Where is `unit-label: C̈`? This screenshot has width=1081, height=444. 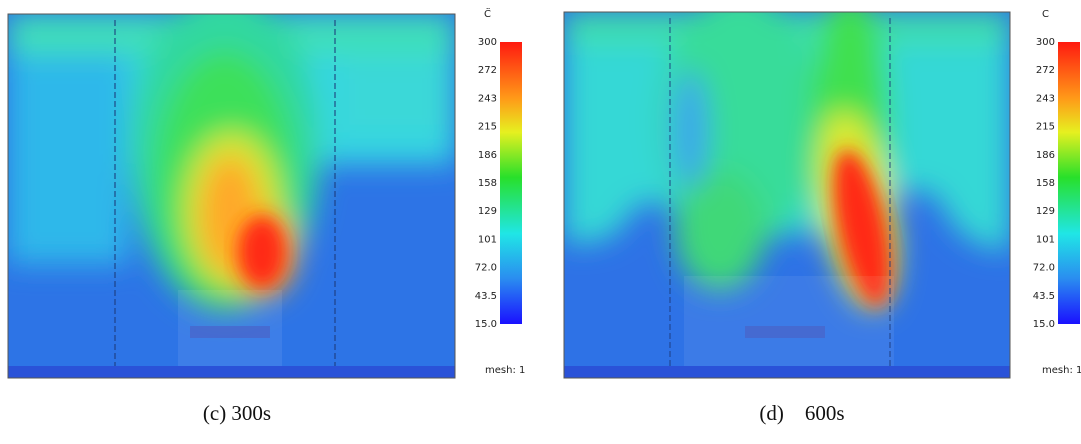
unit-label: C̈ is located at coordinates (487, 13).